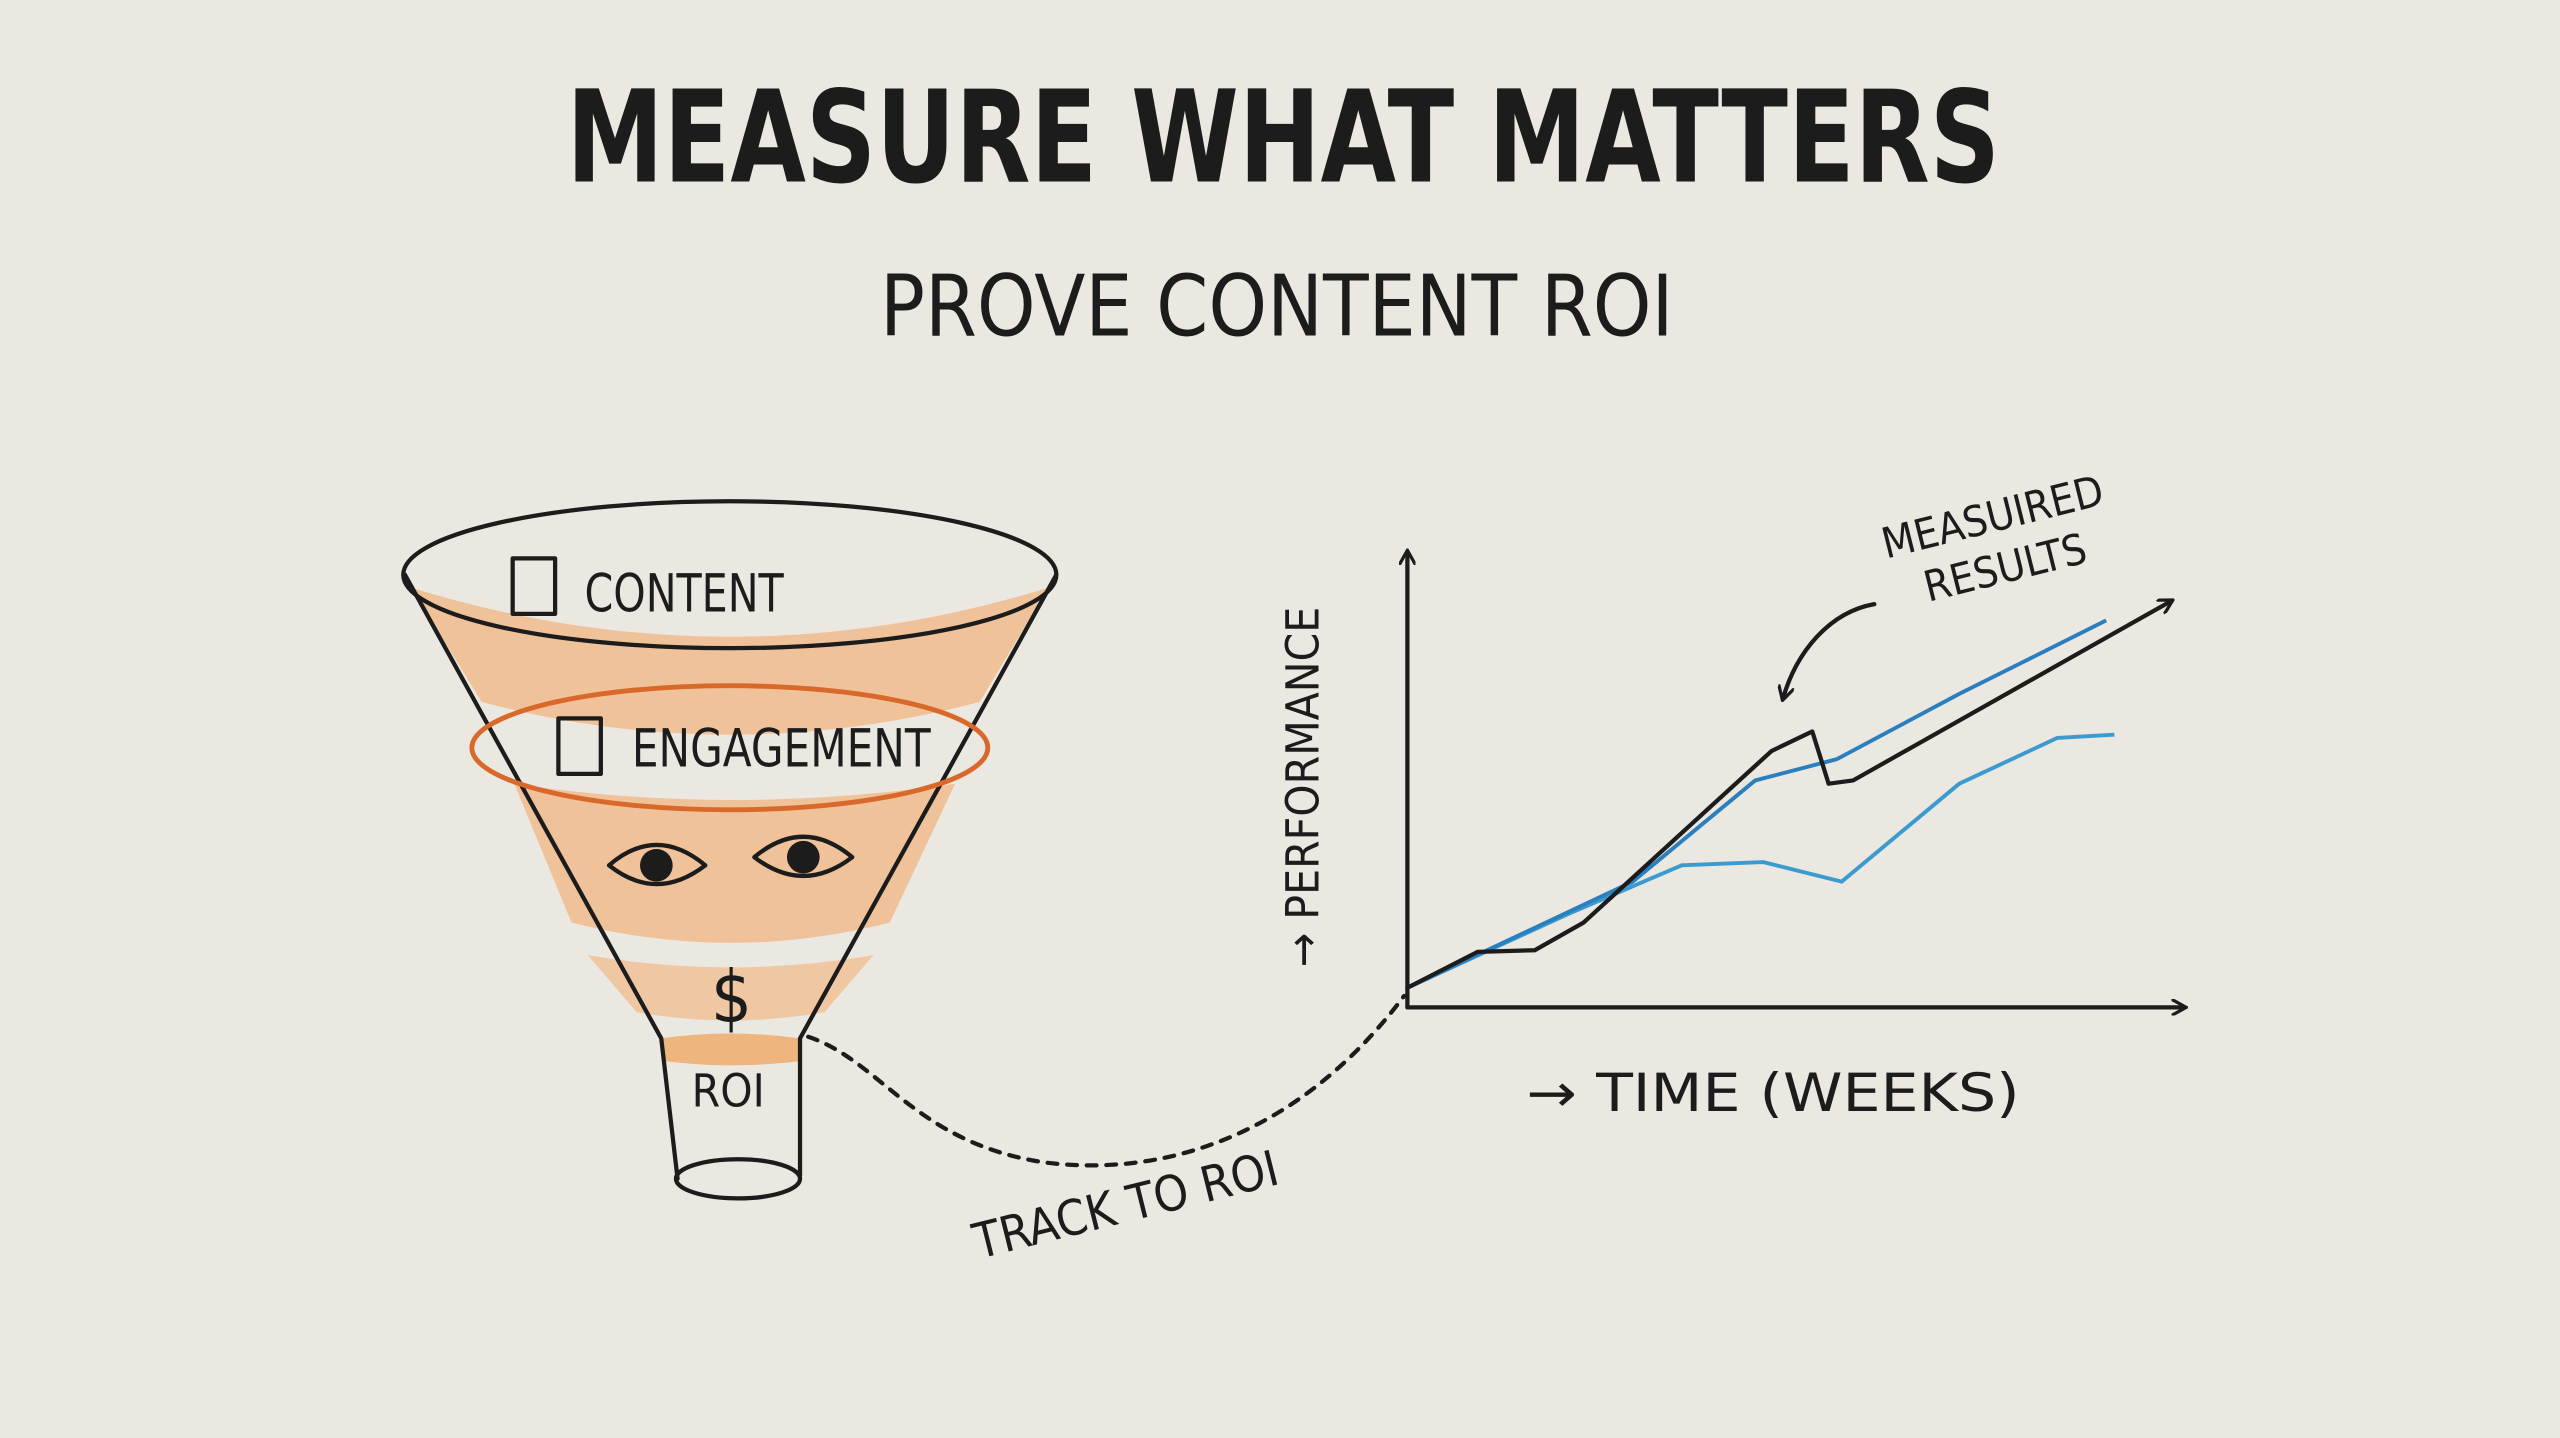 This screenshot has width=2560, height=1438. What do you see at coordinates (1830, 650) in the screenshot?
I see `annotation-arrow` at bounding box center [1830, 650].